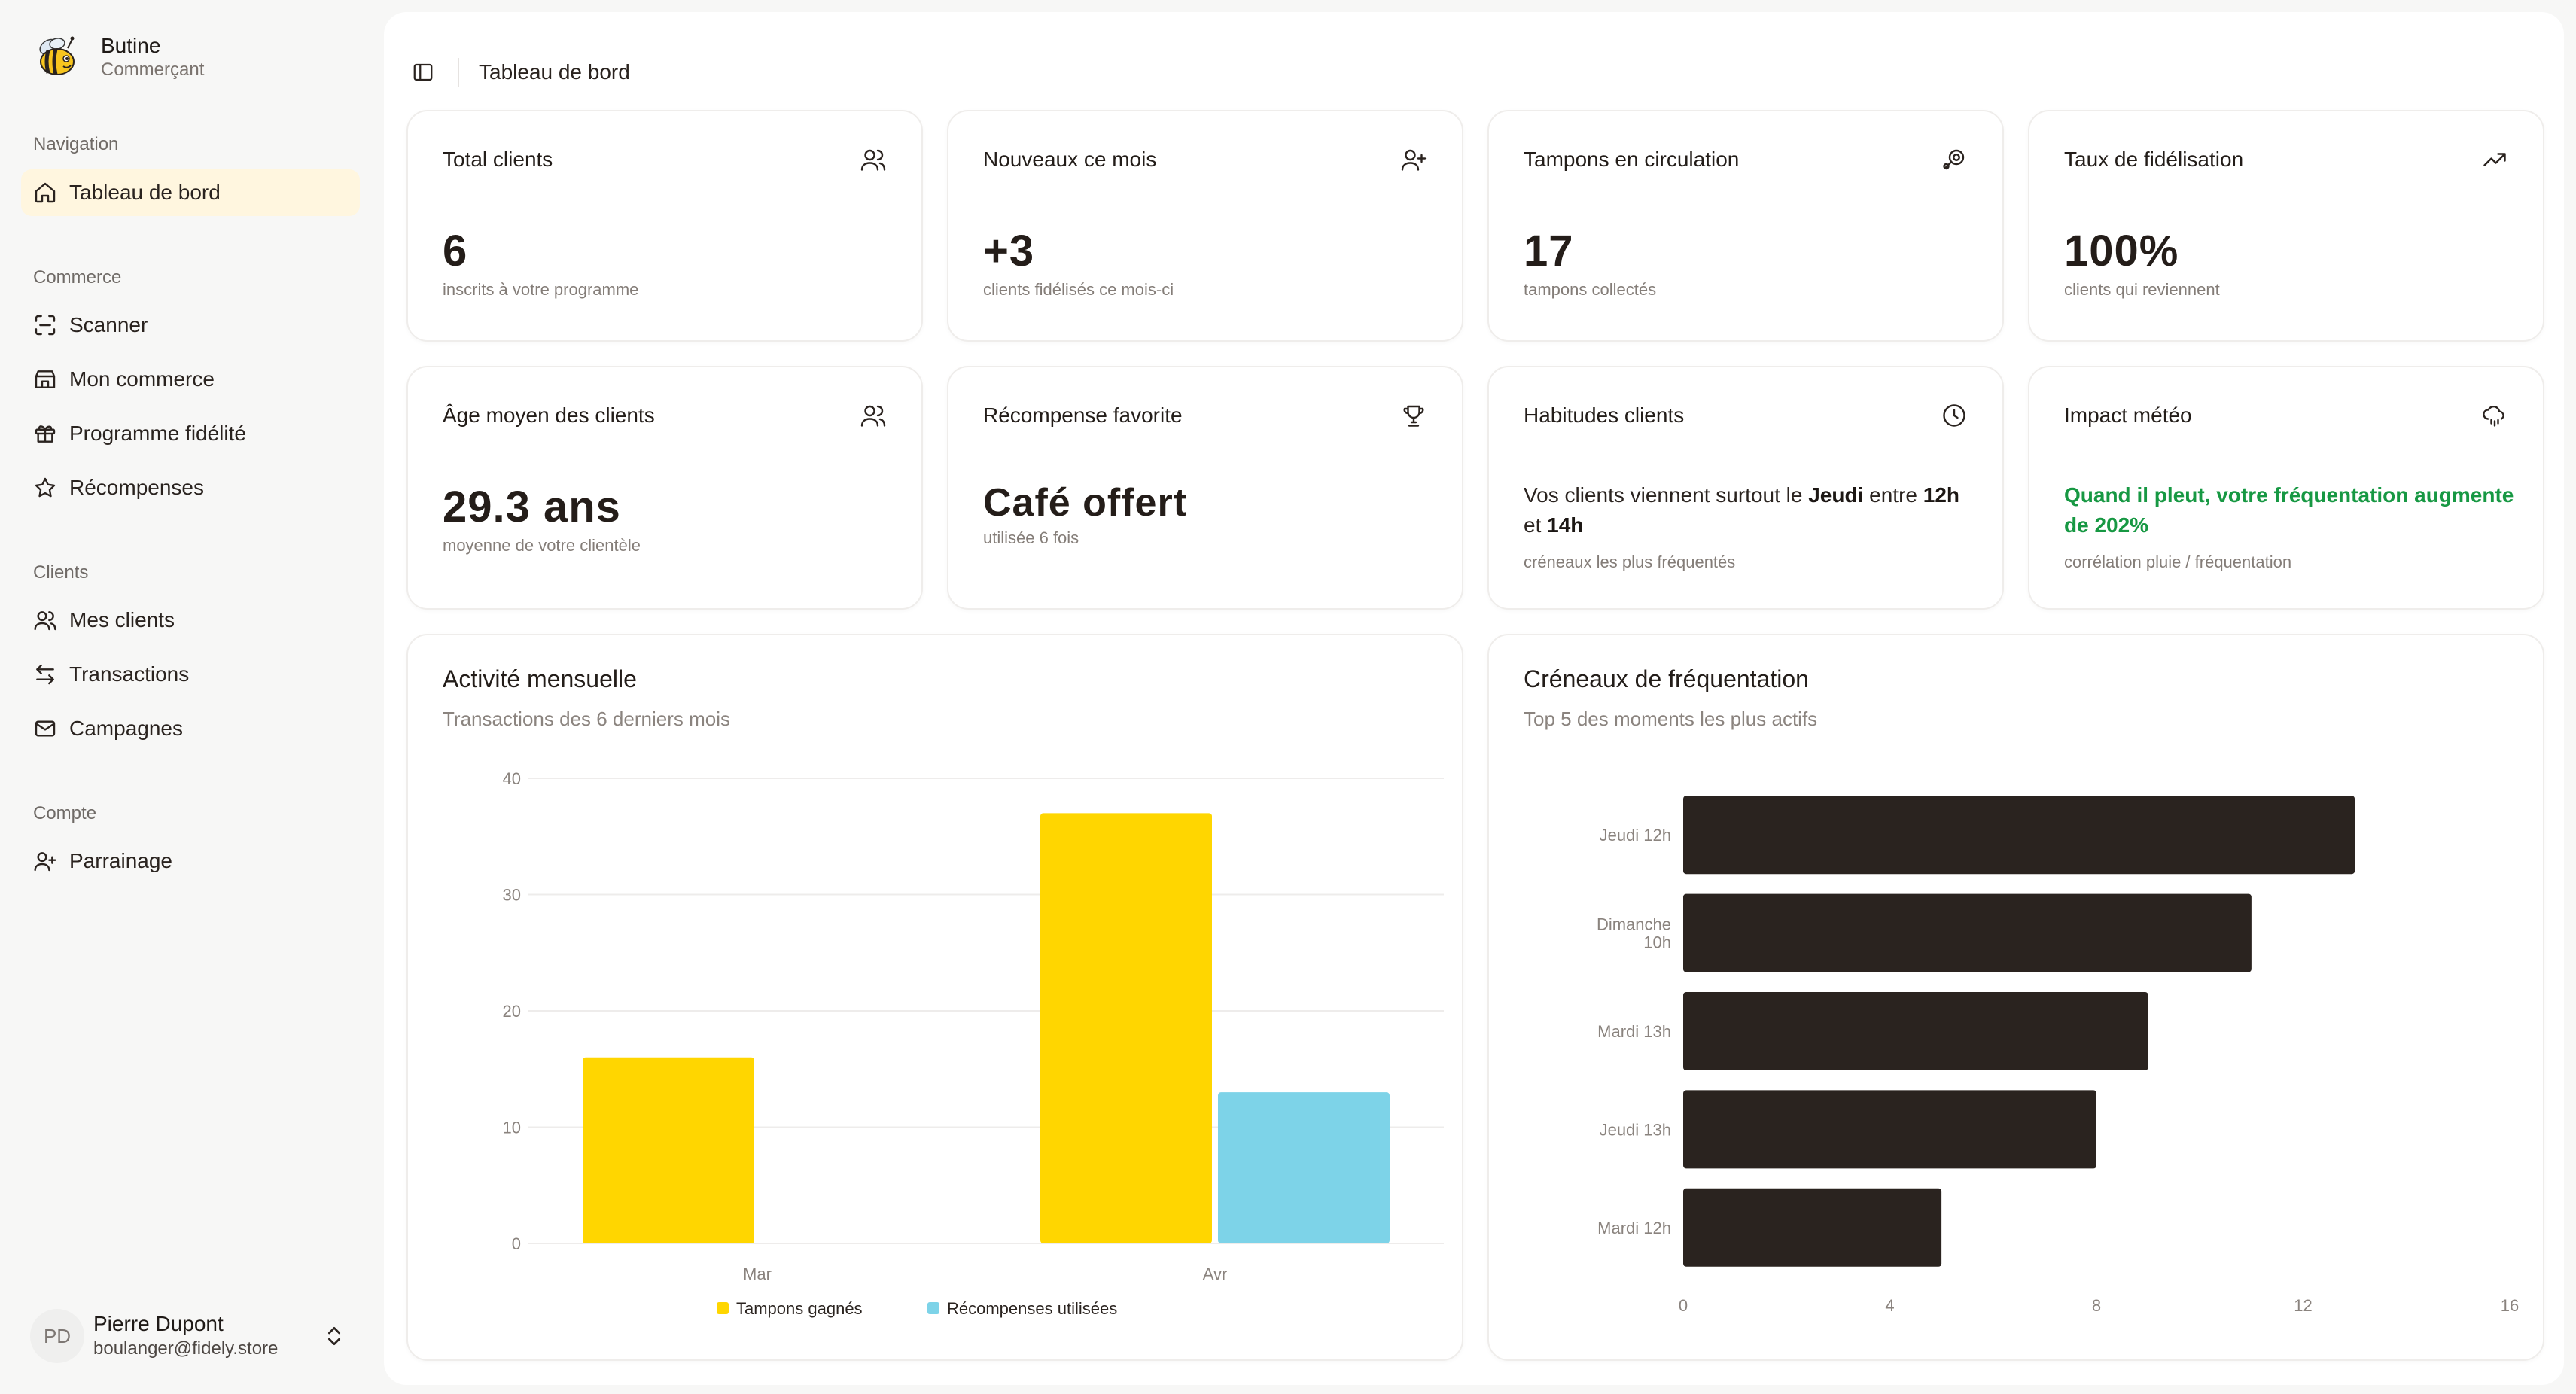 The height and width of the screenshot is (1394, 2576). Describe the element at coordinates (1566, 525) in the screenshot. I see `habits-hour-end: 14h` at that location.